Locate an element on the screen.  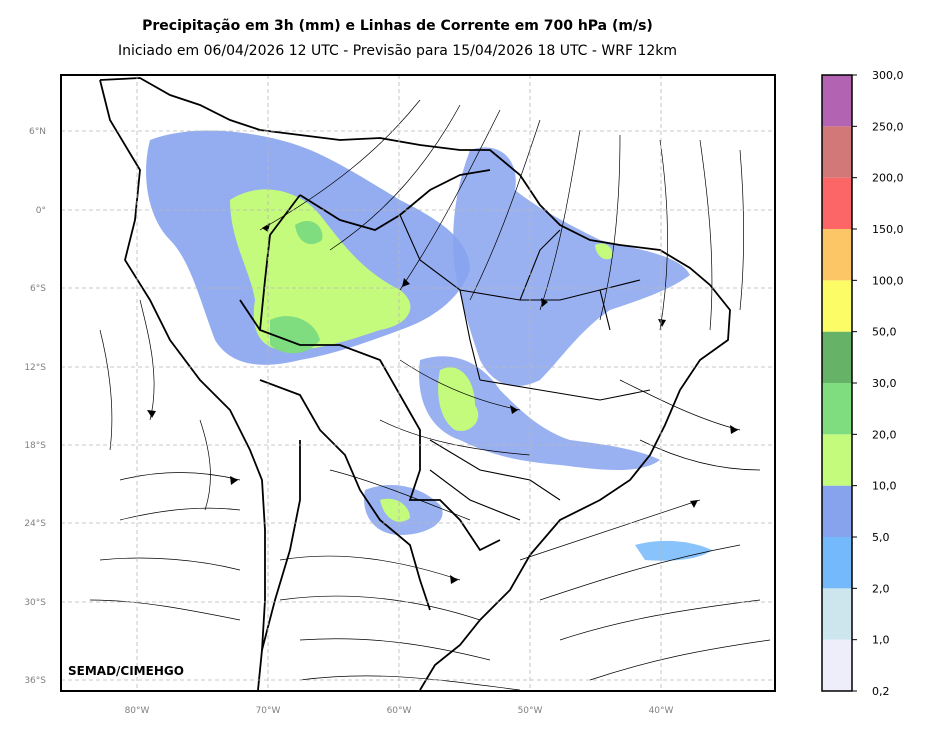
colorbar-label: 200,0 is located at coordinates (888, 178).